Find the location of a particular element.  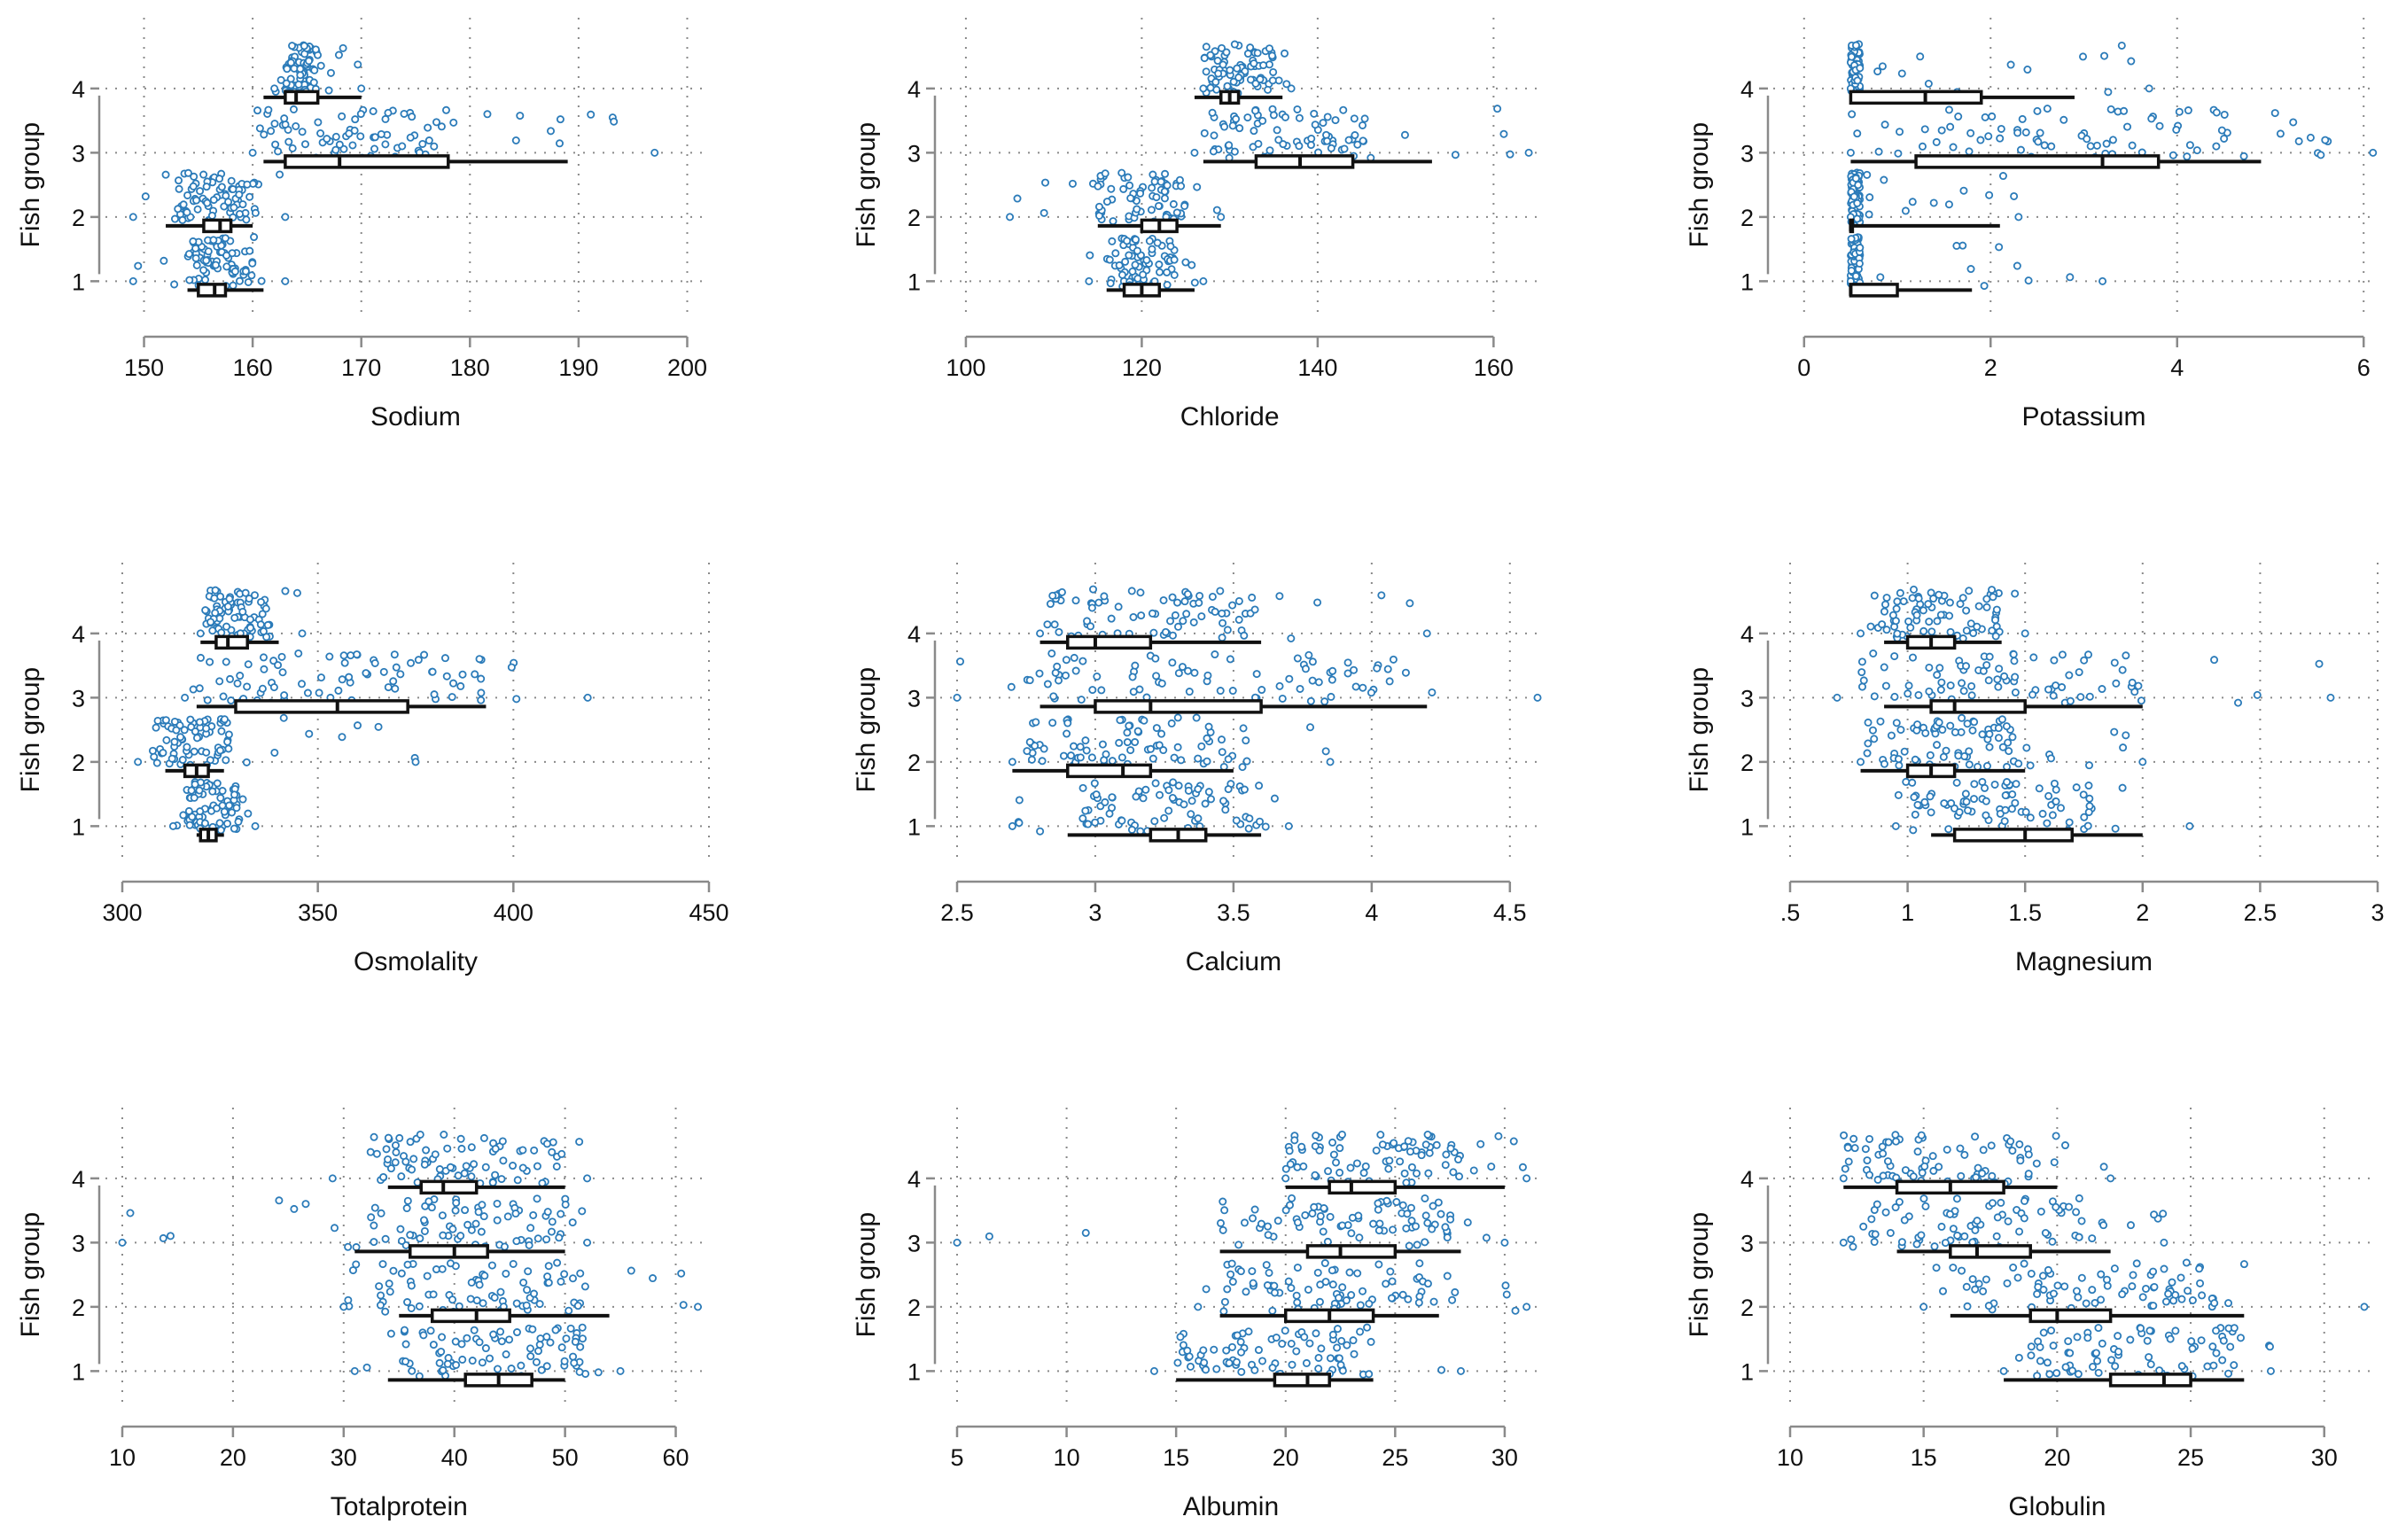

x-axis-title: Chloride is located at coordinates (1230, 417).